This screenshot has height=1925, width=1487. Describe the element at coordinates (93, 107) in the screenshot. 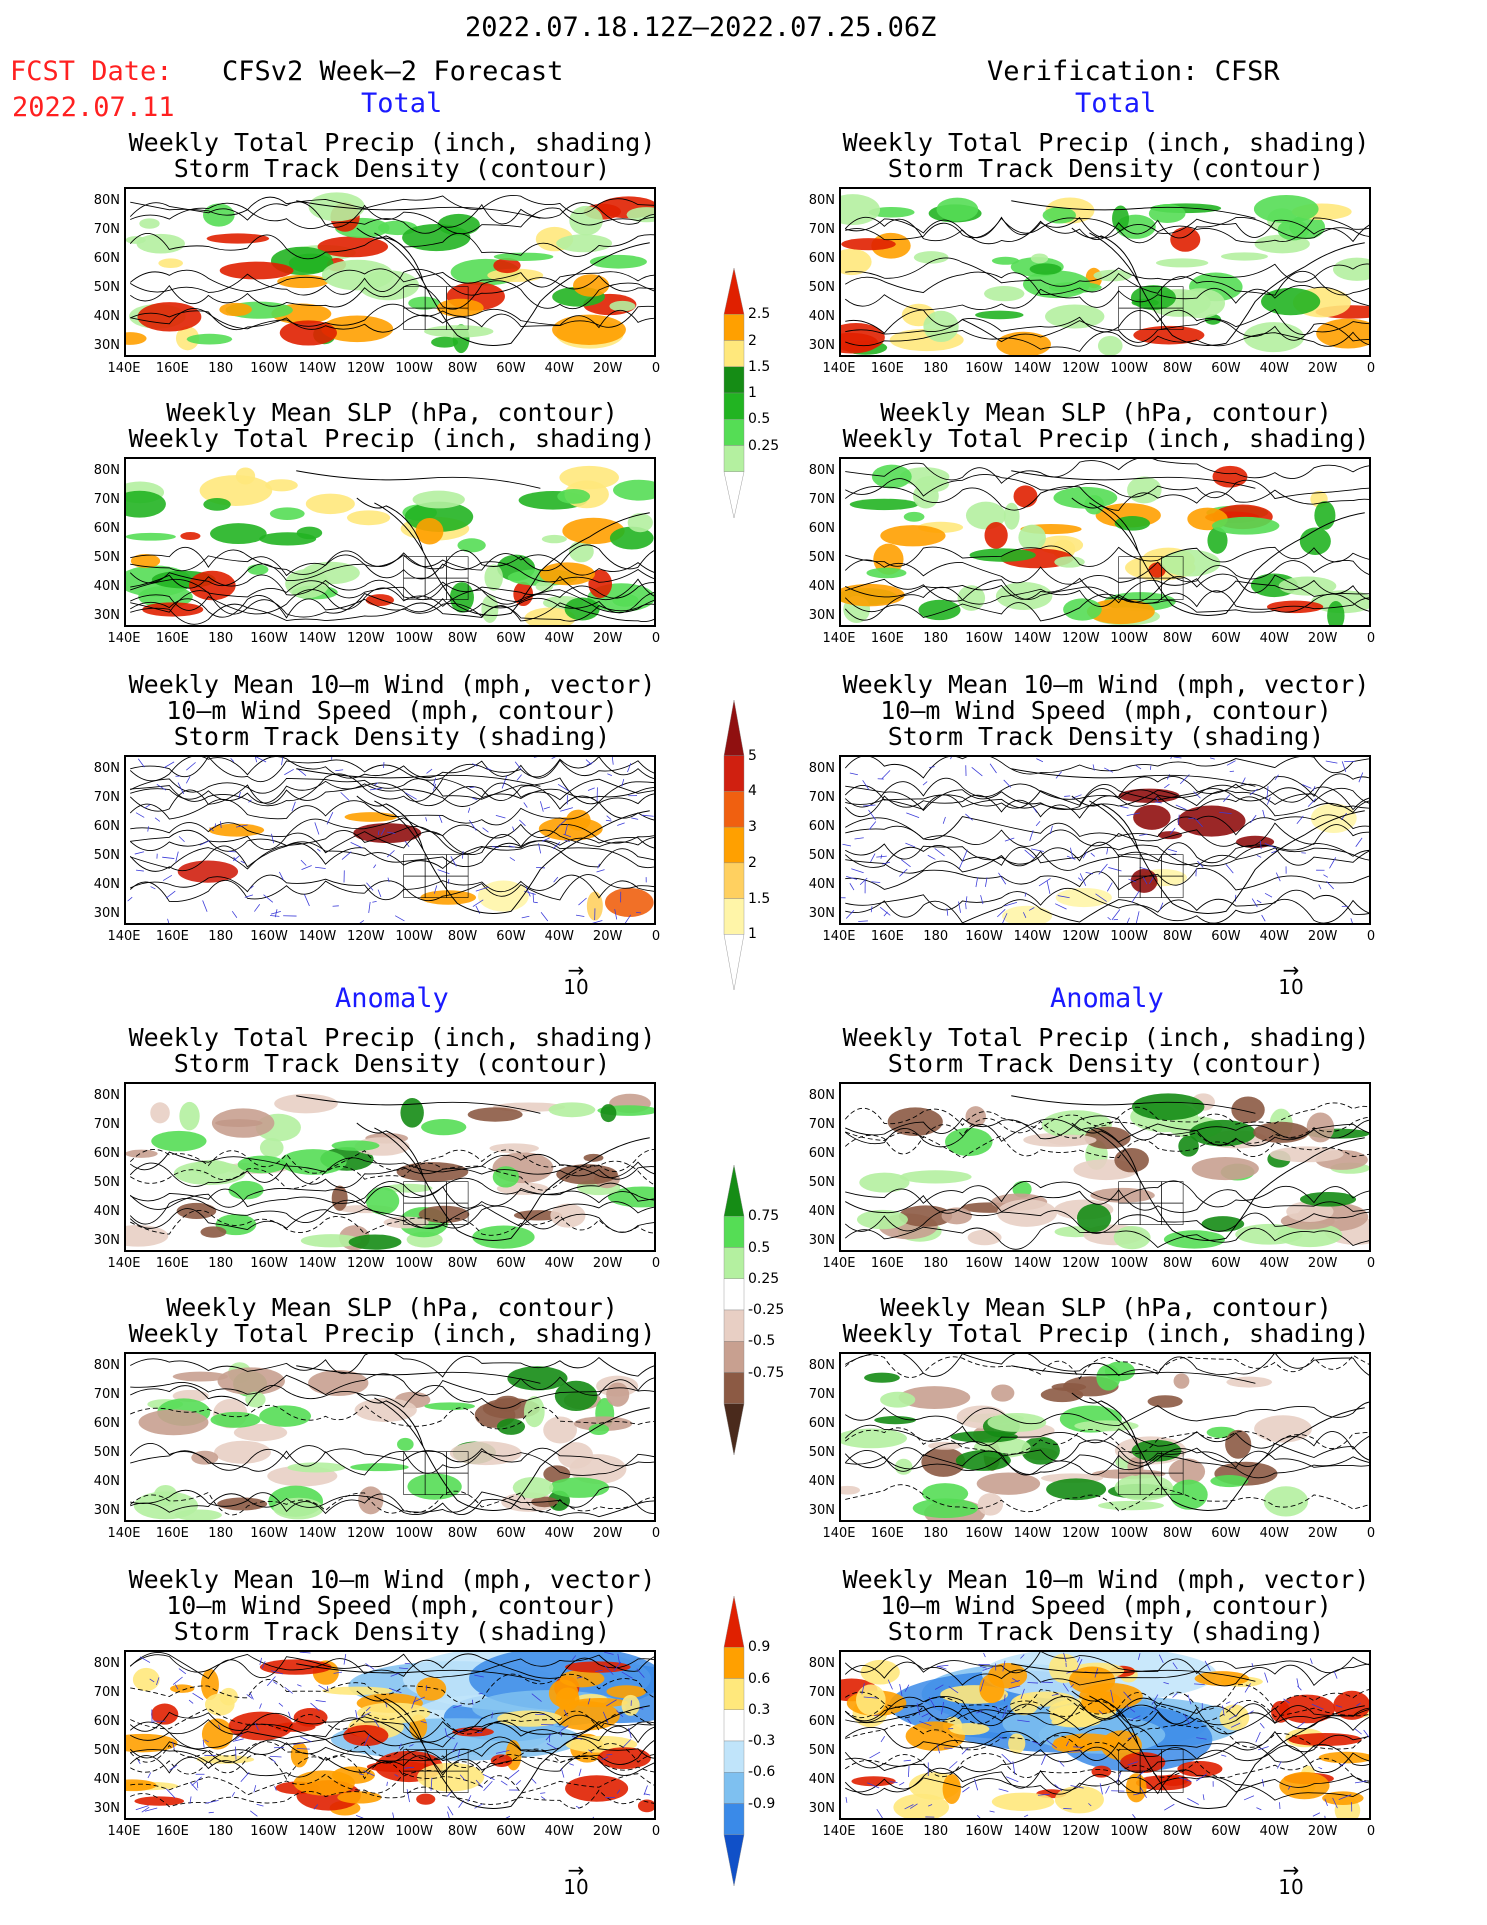

I see `fcst-date-value: 2022.07.11` at that location.